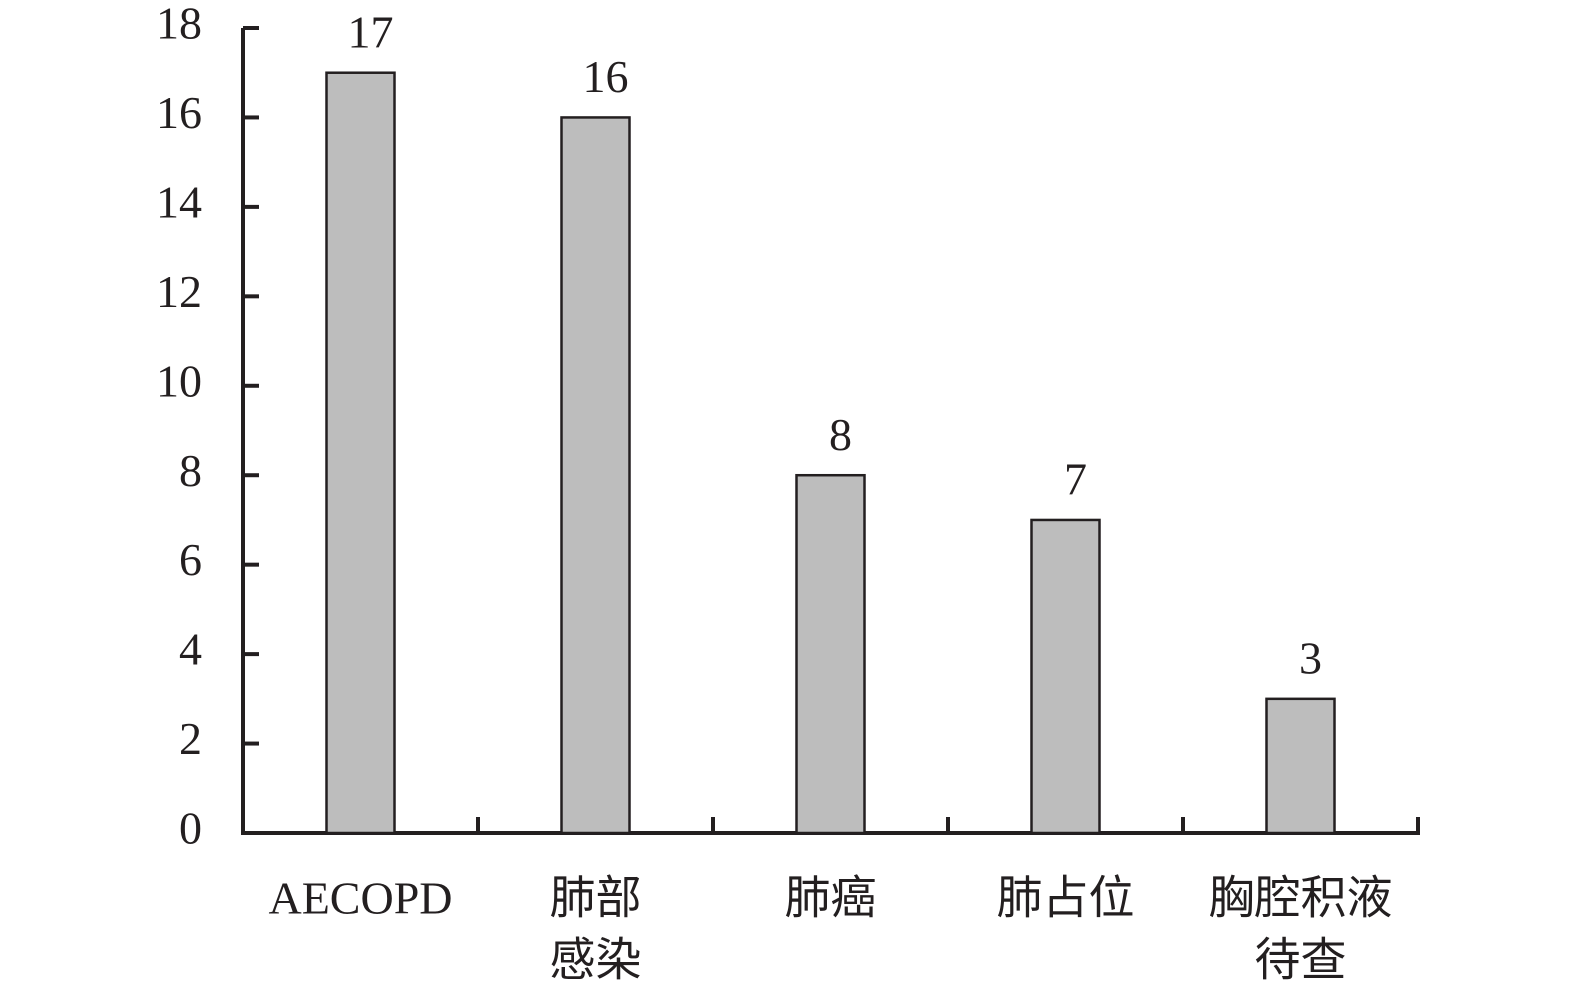  Describe the element at coordinates (371, 31) in the screenshot. I see `value-label: 17` at that location.